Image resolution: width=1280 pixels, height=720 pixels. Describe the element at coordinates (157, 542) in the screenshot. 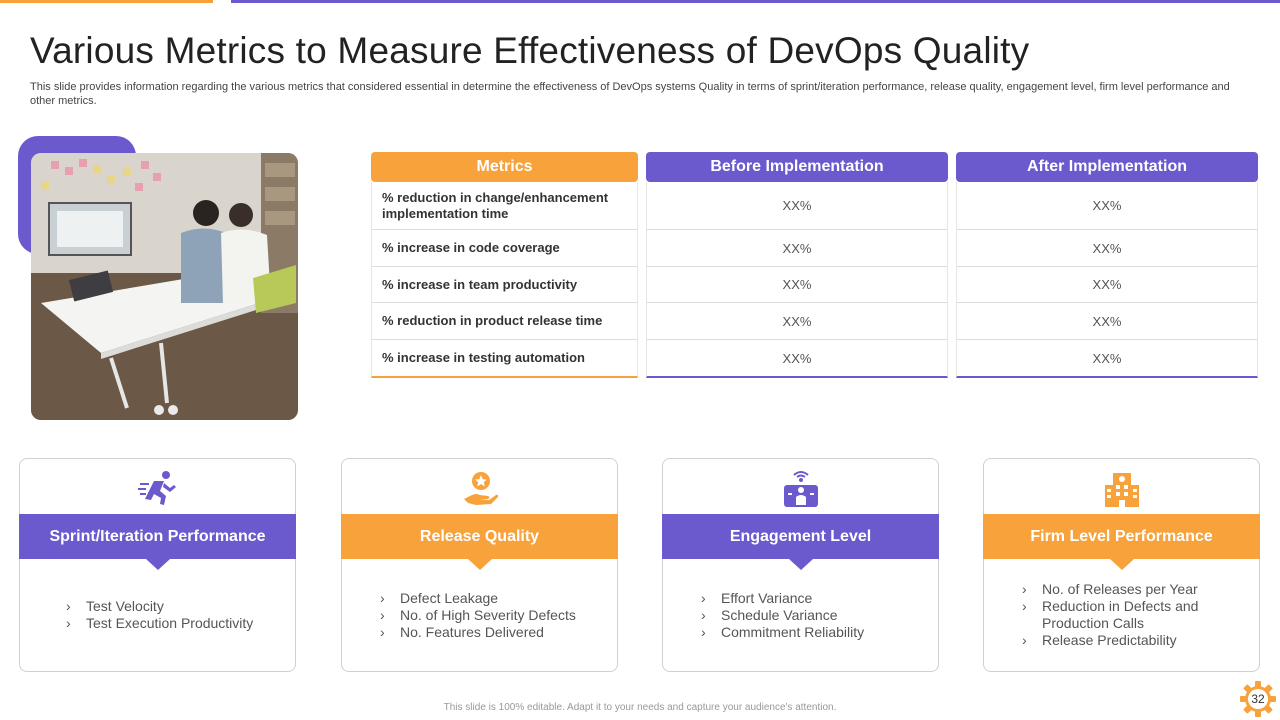

I see `card-title: Sprint/Iteration Performance` at that location.